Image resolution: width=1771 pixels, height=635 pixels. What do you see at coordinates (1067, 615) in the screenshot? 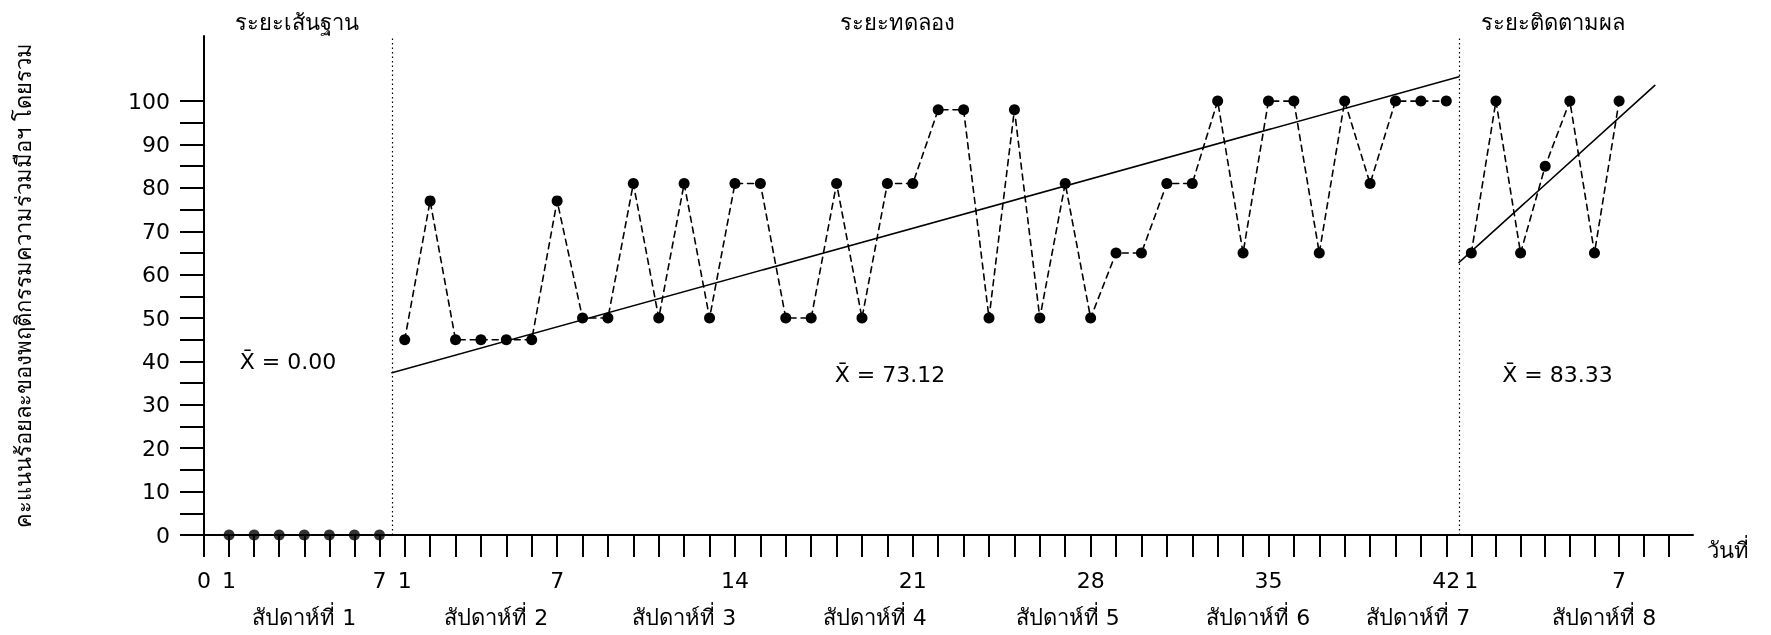
I see `text: สัปดาห์ที่ 5` at bounding box center [1067, 615].